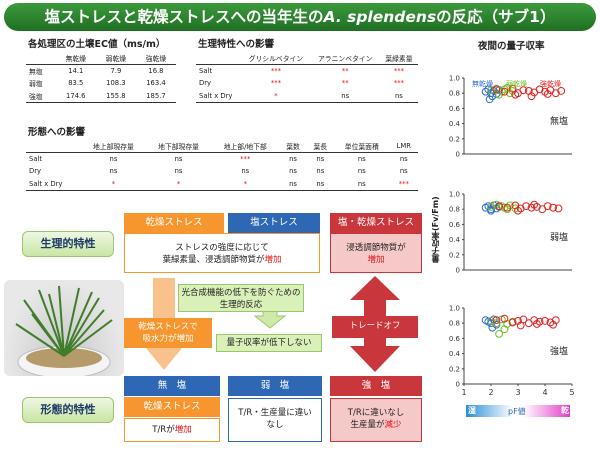 The image size is (600, 450). Describe the element at coordinates (155, 96) in the screenshot. I see `cell: 185.7` at that location.